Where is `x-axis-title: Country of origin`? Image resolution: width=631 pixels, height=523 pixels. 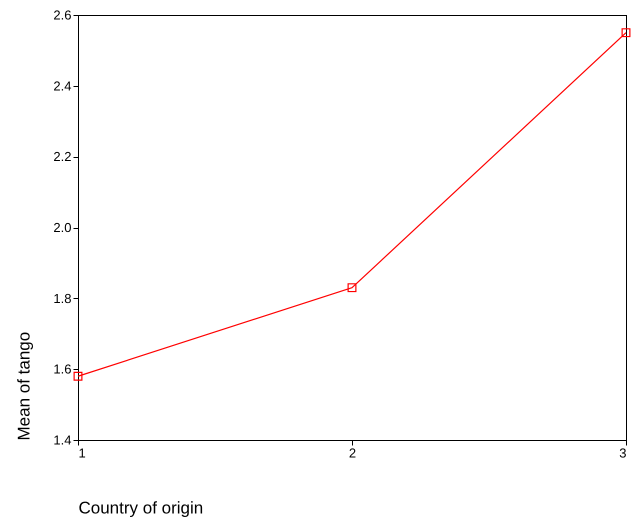
x-axis-title: Country of origin is located at coordinates (141, 508).